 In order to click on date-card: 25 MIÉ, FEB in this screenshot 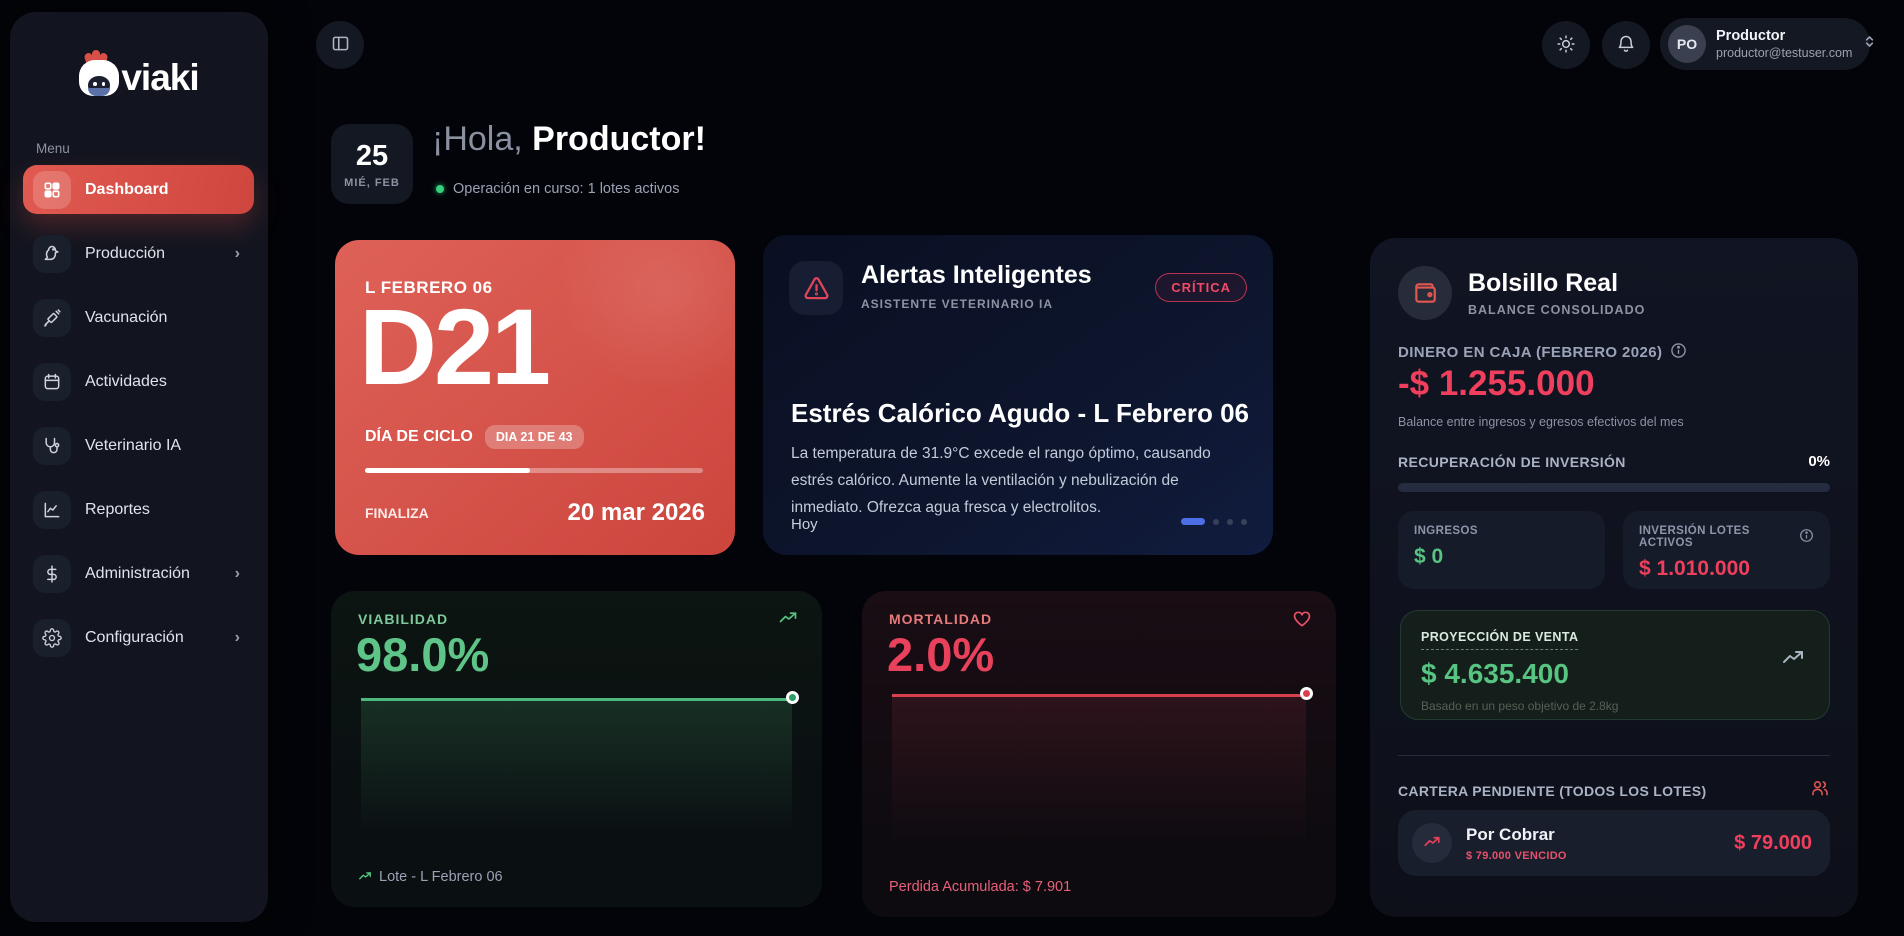, I will do `click(372, 164)`.